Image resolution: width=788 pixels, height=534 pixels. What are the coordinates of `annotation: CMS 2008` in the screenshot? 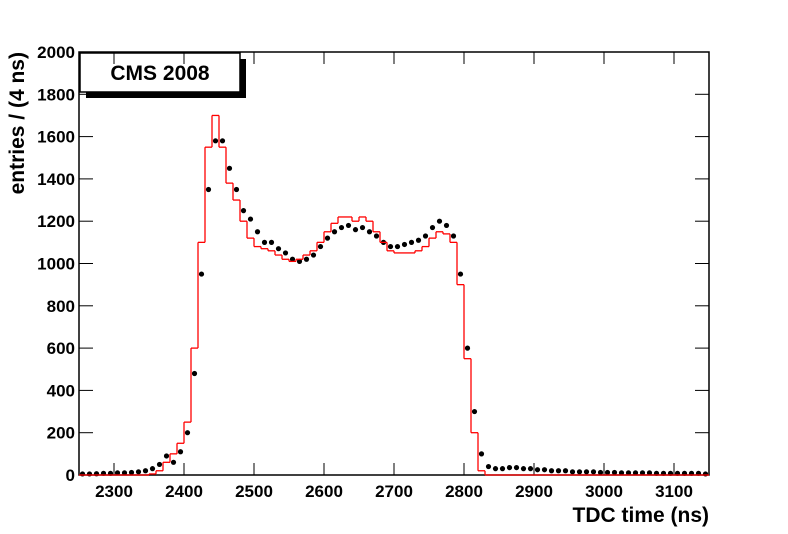 It's located at (160, 73).